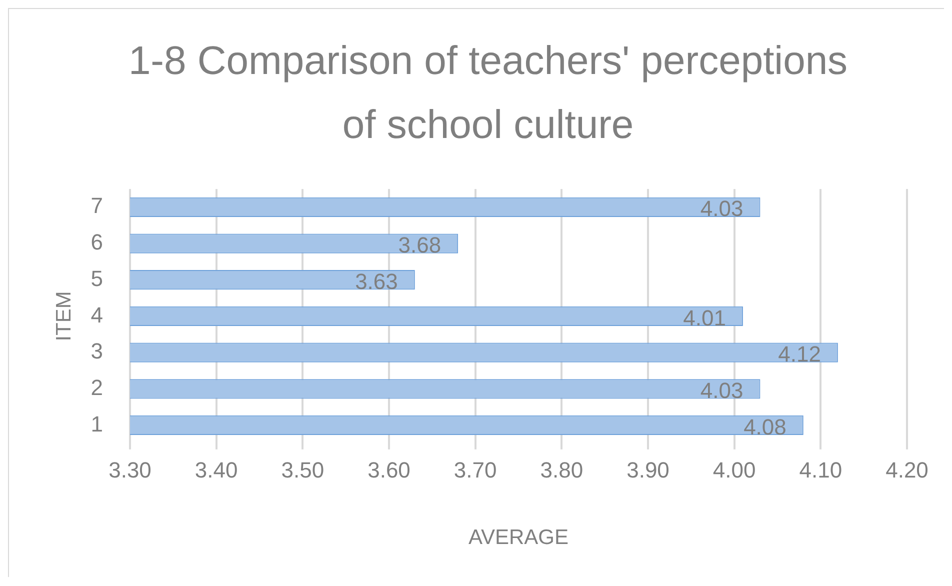  I want to click on y-tick-label: 5, so click(96, 278).